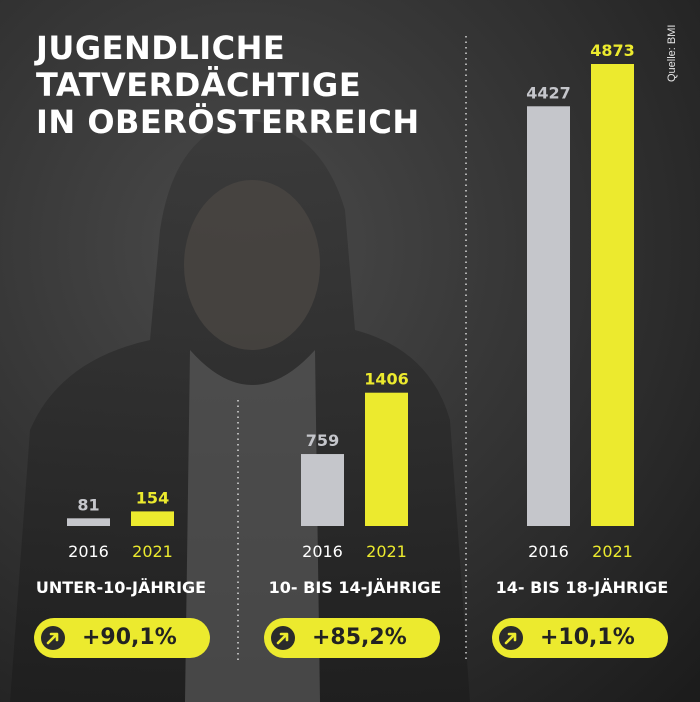 Image resolution: width=700 pixels, height=702 pixels. What do you see at coordinates (322, 440) in the screenshot?
I see `value-label-10-14-2016: 759` at bounding box center [322, 440].